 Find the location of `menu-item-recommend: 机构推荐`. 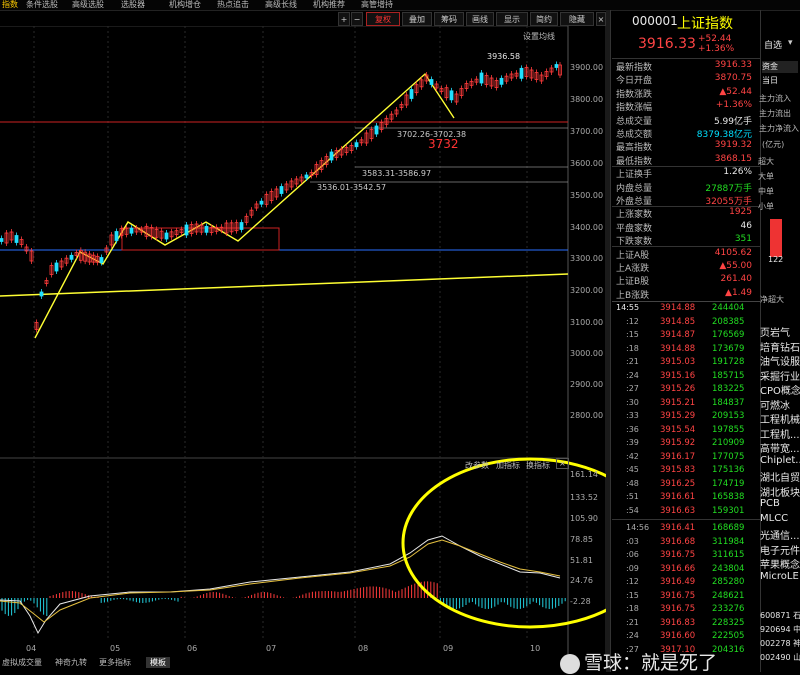

menu-item-recommend: 机构推荐 is located at coordinates (329, 4).